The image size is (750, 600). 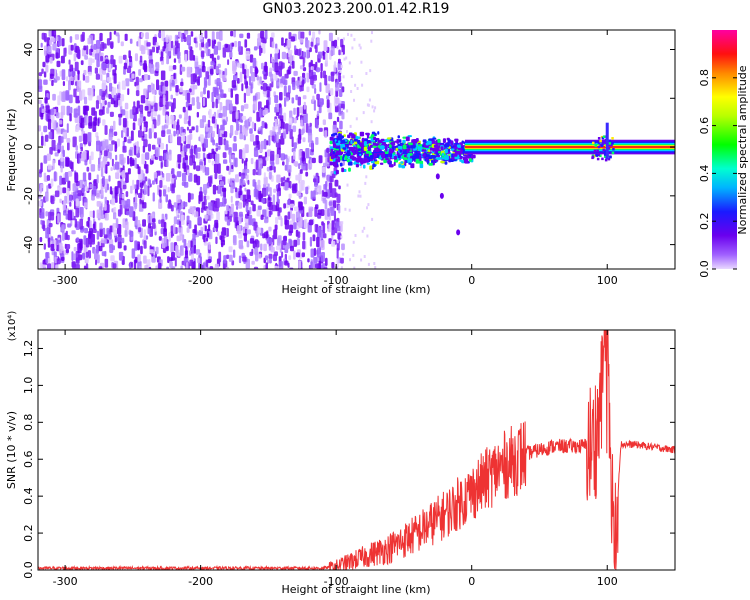 What do you see at coordinates (355, 289) in the screenshot?
I see `top-x-axis-label: Height of straight line (km)` at bounding box center [355, 289].